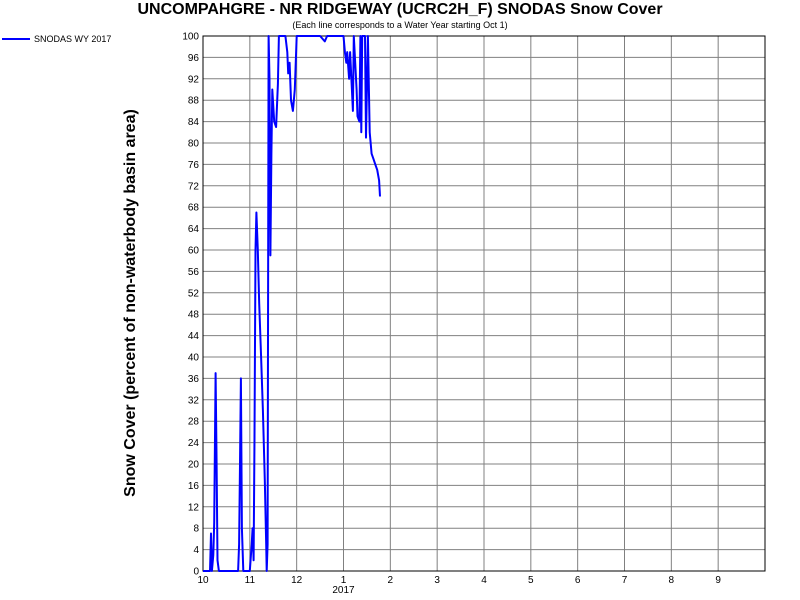 This screenshot has width=800, height=600. I want to click on y-tick-label: 8, so click(196, 529).